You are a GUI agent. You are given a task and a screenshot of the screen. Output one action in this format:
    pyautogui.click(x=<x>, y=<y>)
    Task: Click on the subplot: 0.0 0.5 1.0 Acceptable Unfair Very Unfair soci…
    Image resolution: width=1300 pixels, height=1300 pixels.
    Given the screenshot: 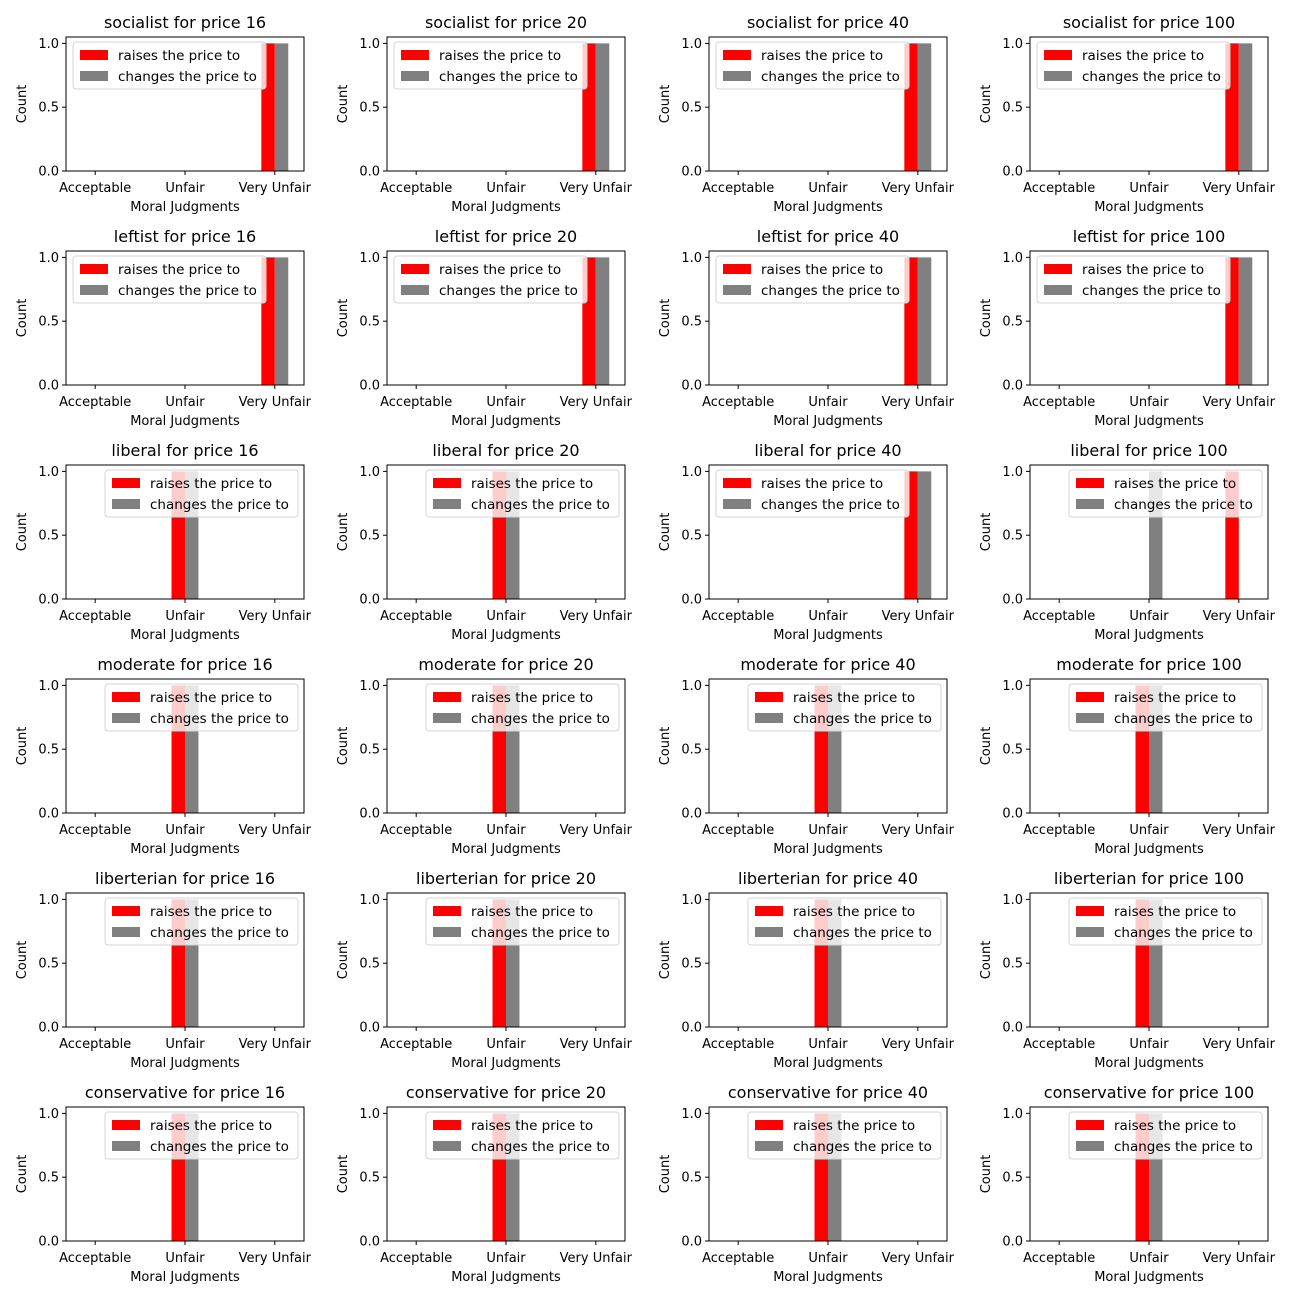 What is the action you would take?
    pyautogui.click(x=484, y=114)
    